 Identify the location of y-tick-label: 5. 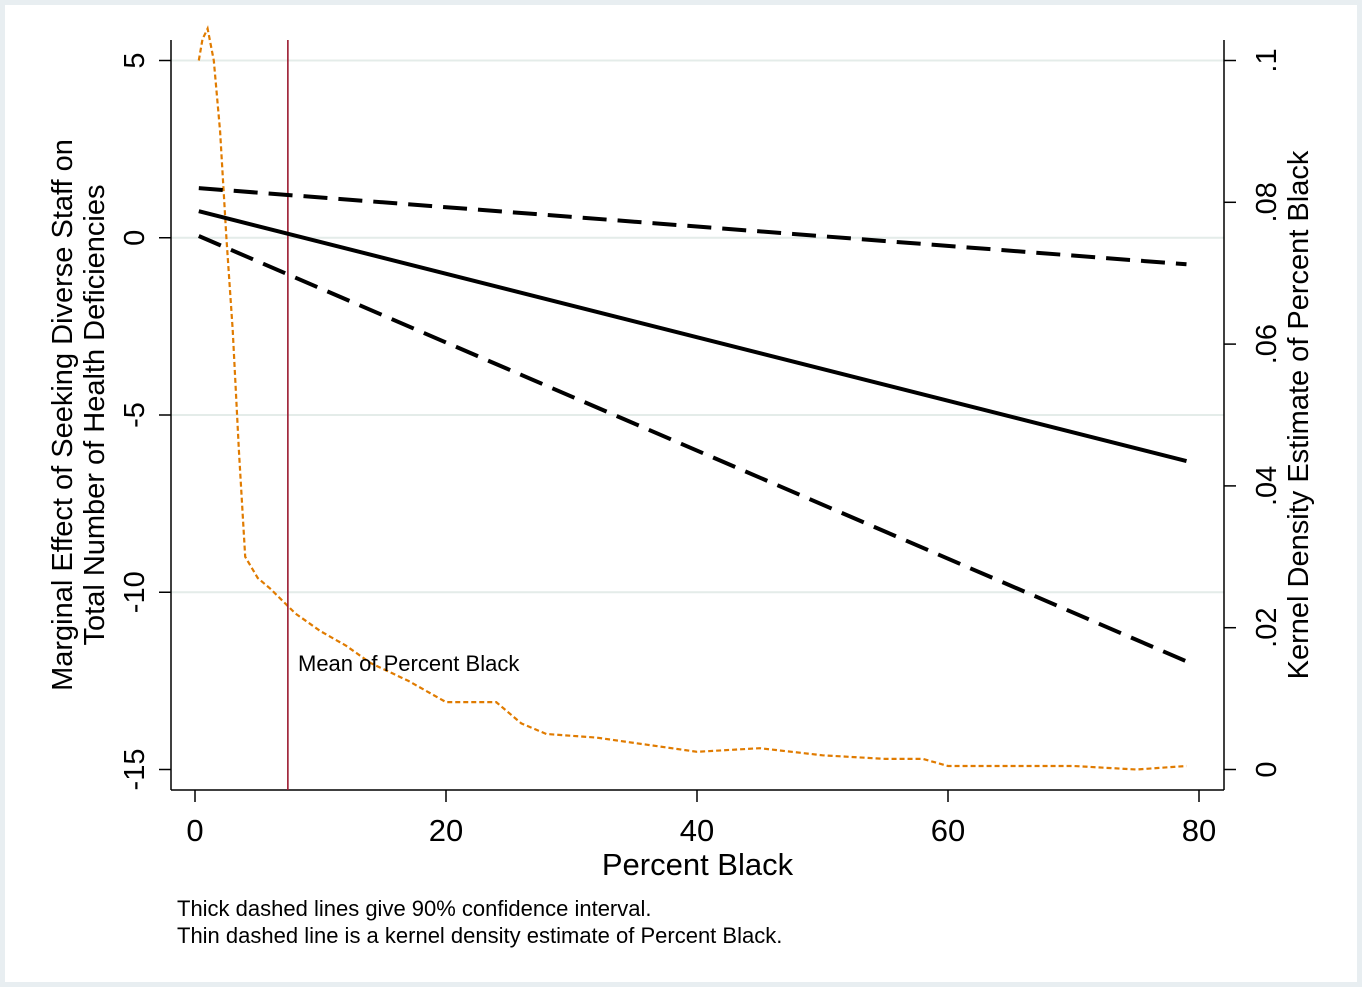
(135, 60).